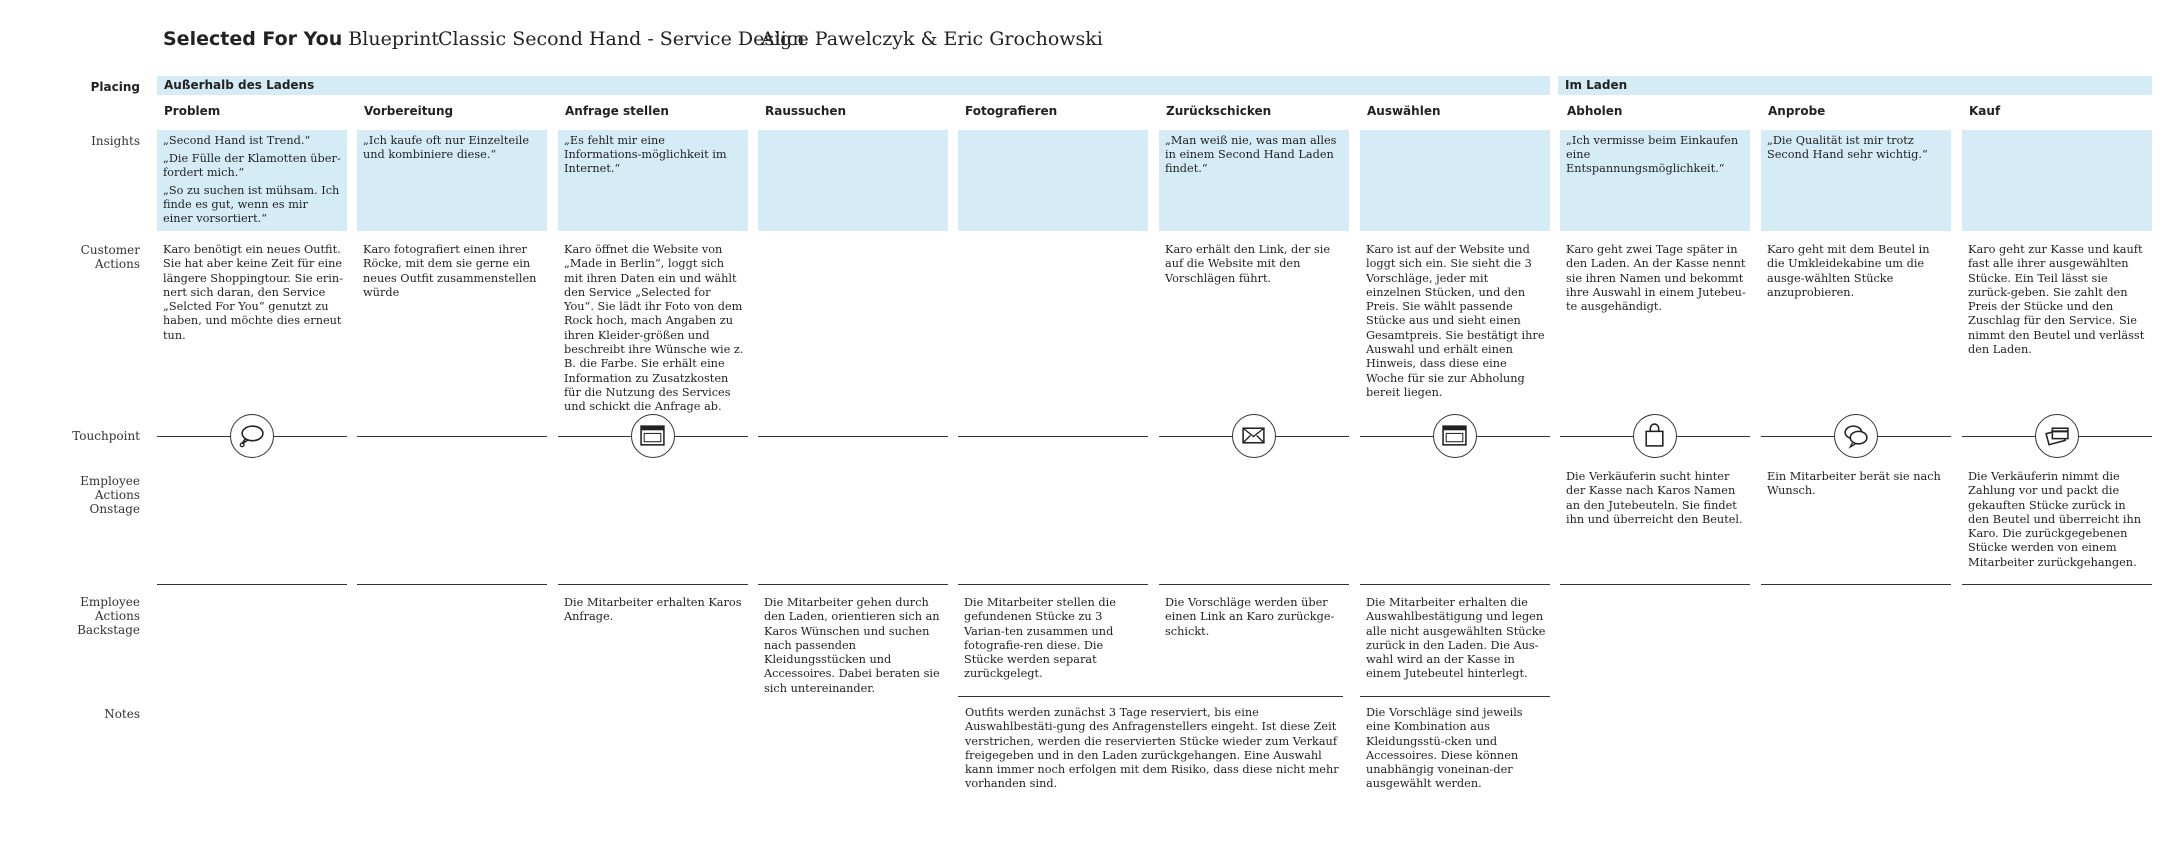 The image size is (2183, 842). Describe the element at coordinates (409, 111) in the screenshot. I see `step-title: Vorbereitung` at that location.